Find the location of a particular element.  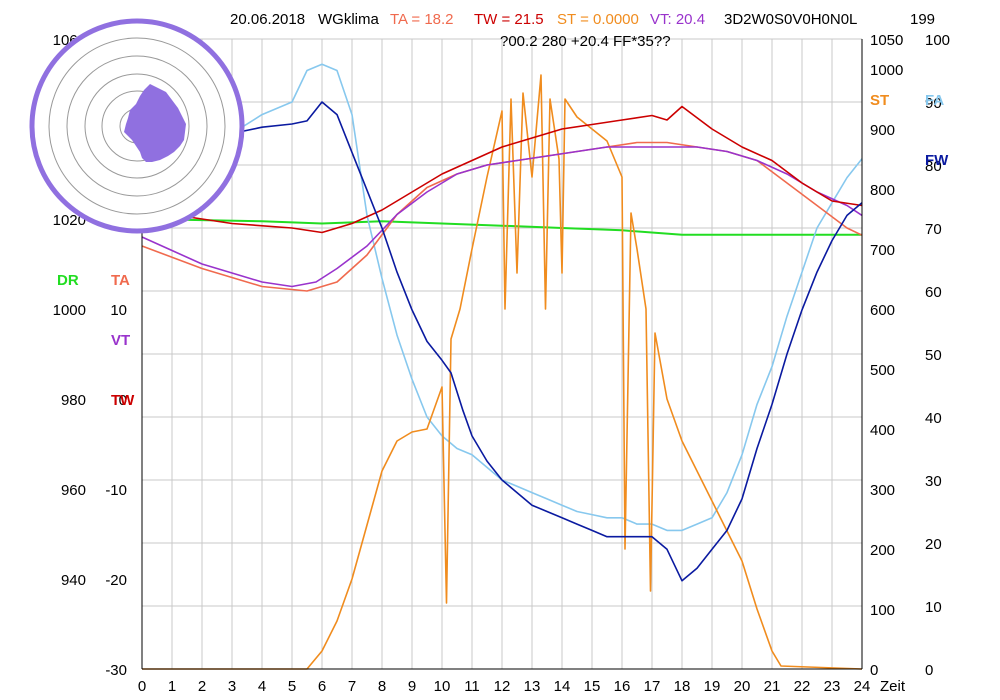

humidity-tick-label: 60 is located at coordinates (933, 292).